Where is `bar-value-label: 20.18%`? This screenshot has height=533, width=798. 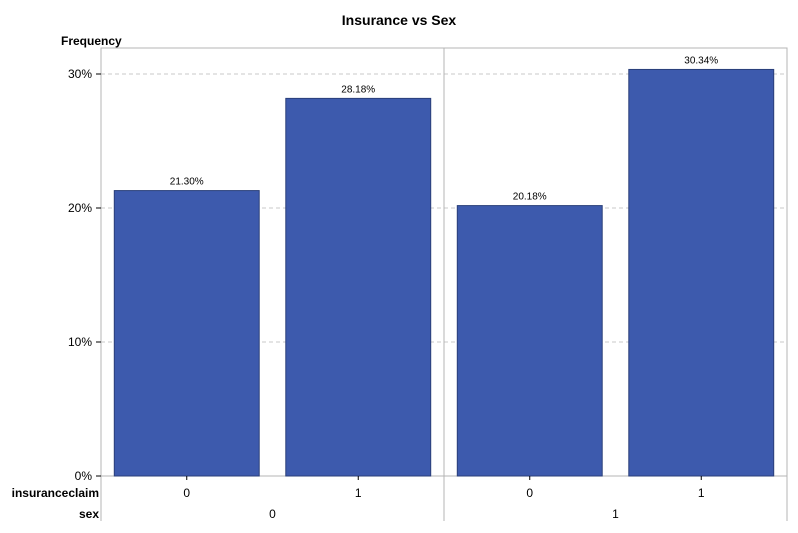
bar-value-label: 20.18% is located at coordinates (530, 197).